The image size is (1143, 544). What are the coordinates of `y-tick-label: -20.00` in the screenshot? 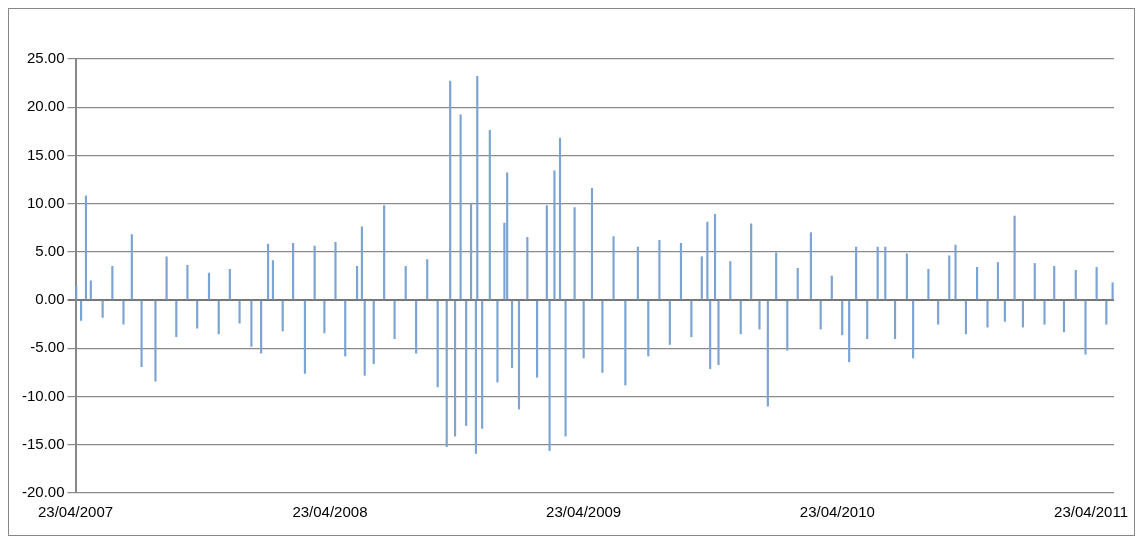 It's located at (43, 492).